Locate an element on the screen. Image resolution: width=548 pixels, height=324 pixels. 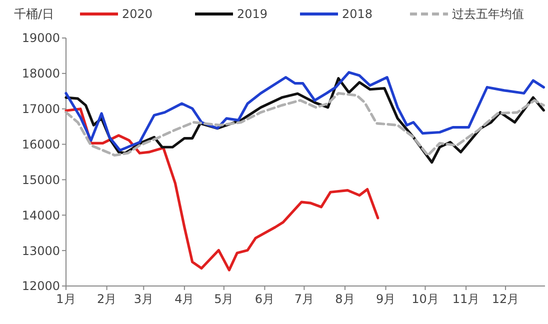
y-tick-label: 13000 is located at coordinates (41, 251).